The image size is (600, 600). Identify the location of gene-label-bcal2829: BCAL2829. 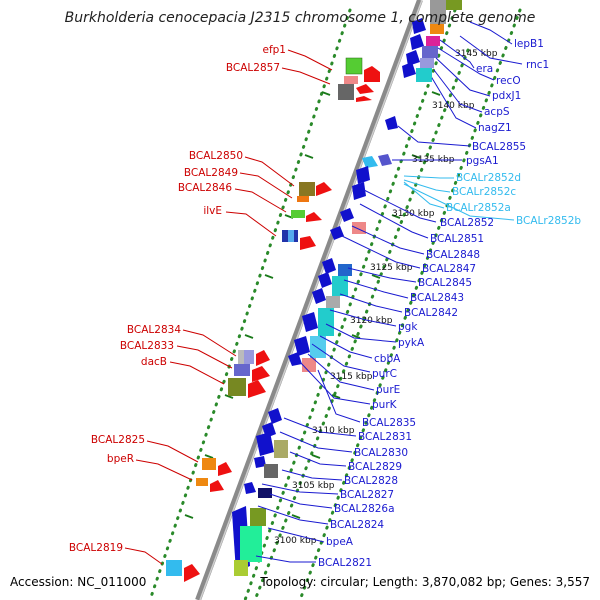
(375, 467).